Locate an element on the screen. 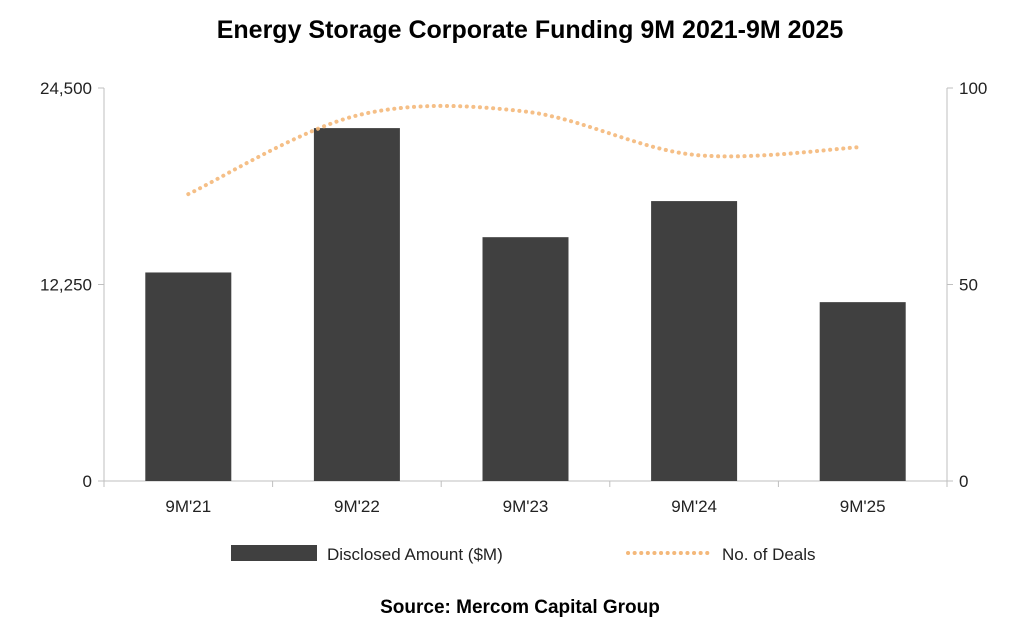 The image size is (1024, 635). x-tick-label: 9M'24 is located at coordinates (694, 506).